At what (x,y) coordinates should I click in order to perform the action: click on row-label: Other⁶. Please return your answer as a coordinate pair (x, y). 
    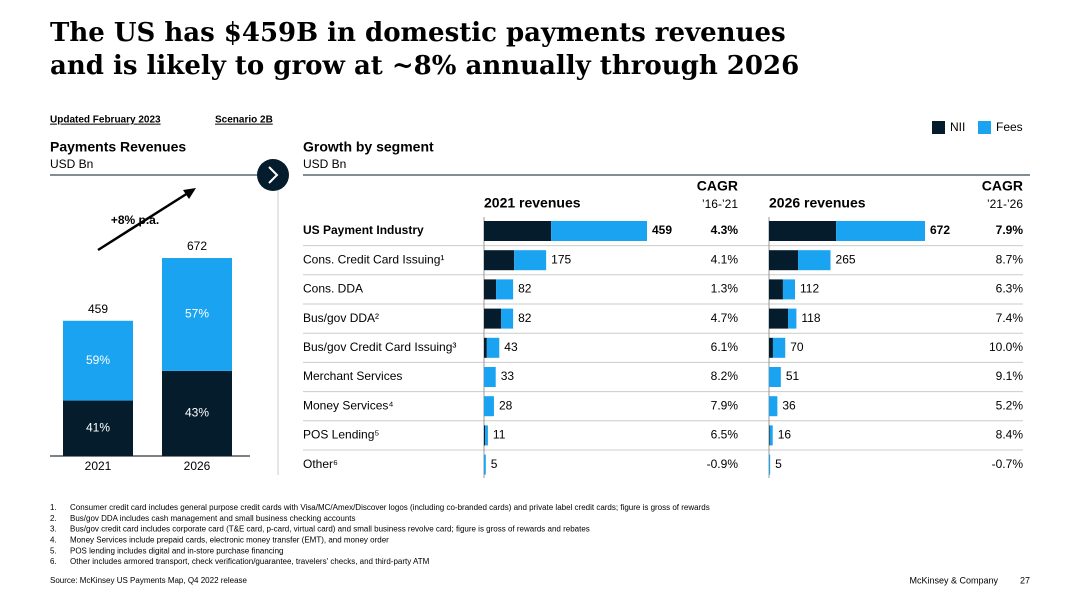
    Looking at the image, I should click on (320, 464).